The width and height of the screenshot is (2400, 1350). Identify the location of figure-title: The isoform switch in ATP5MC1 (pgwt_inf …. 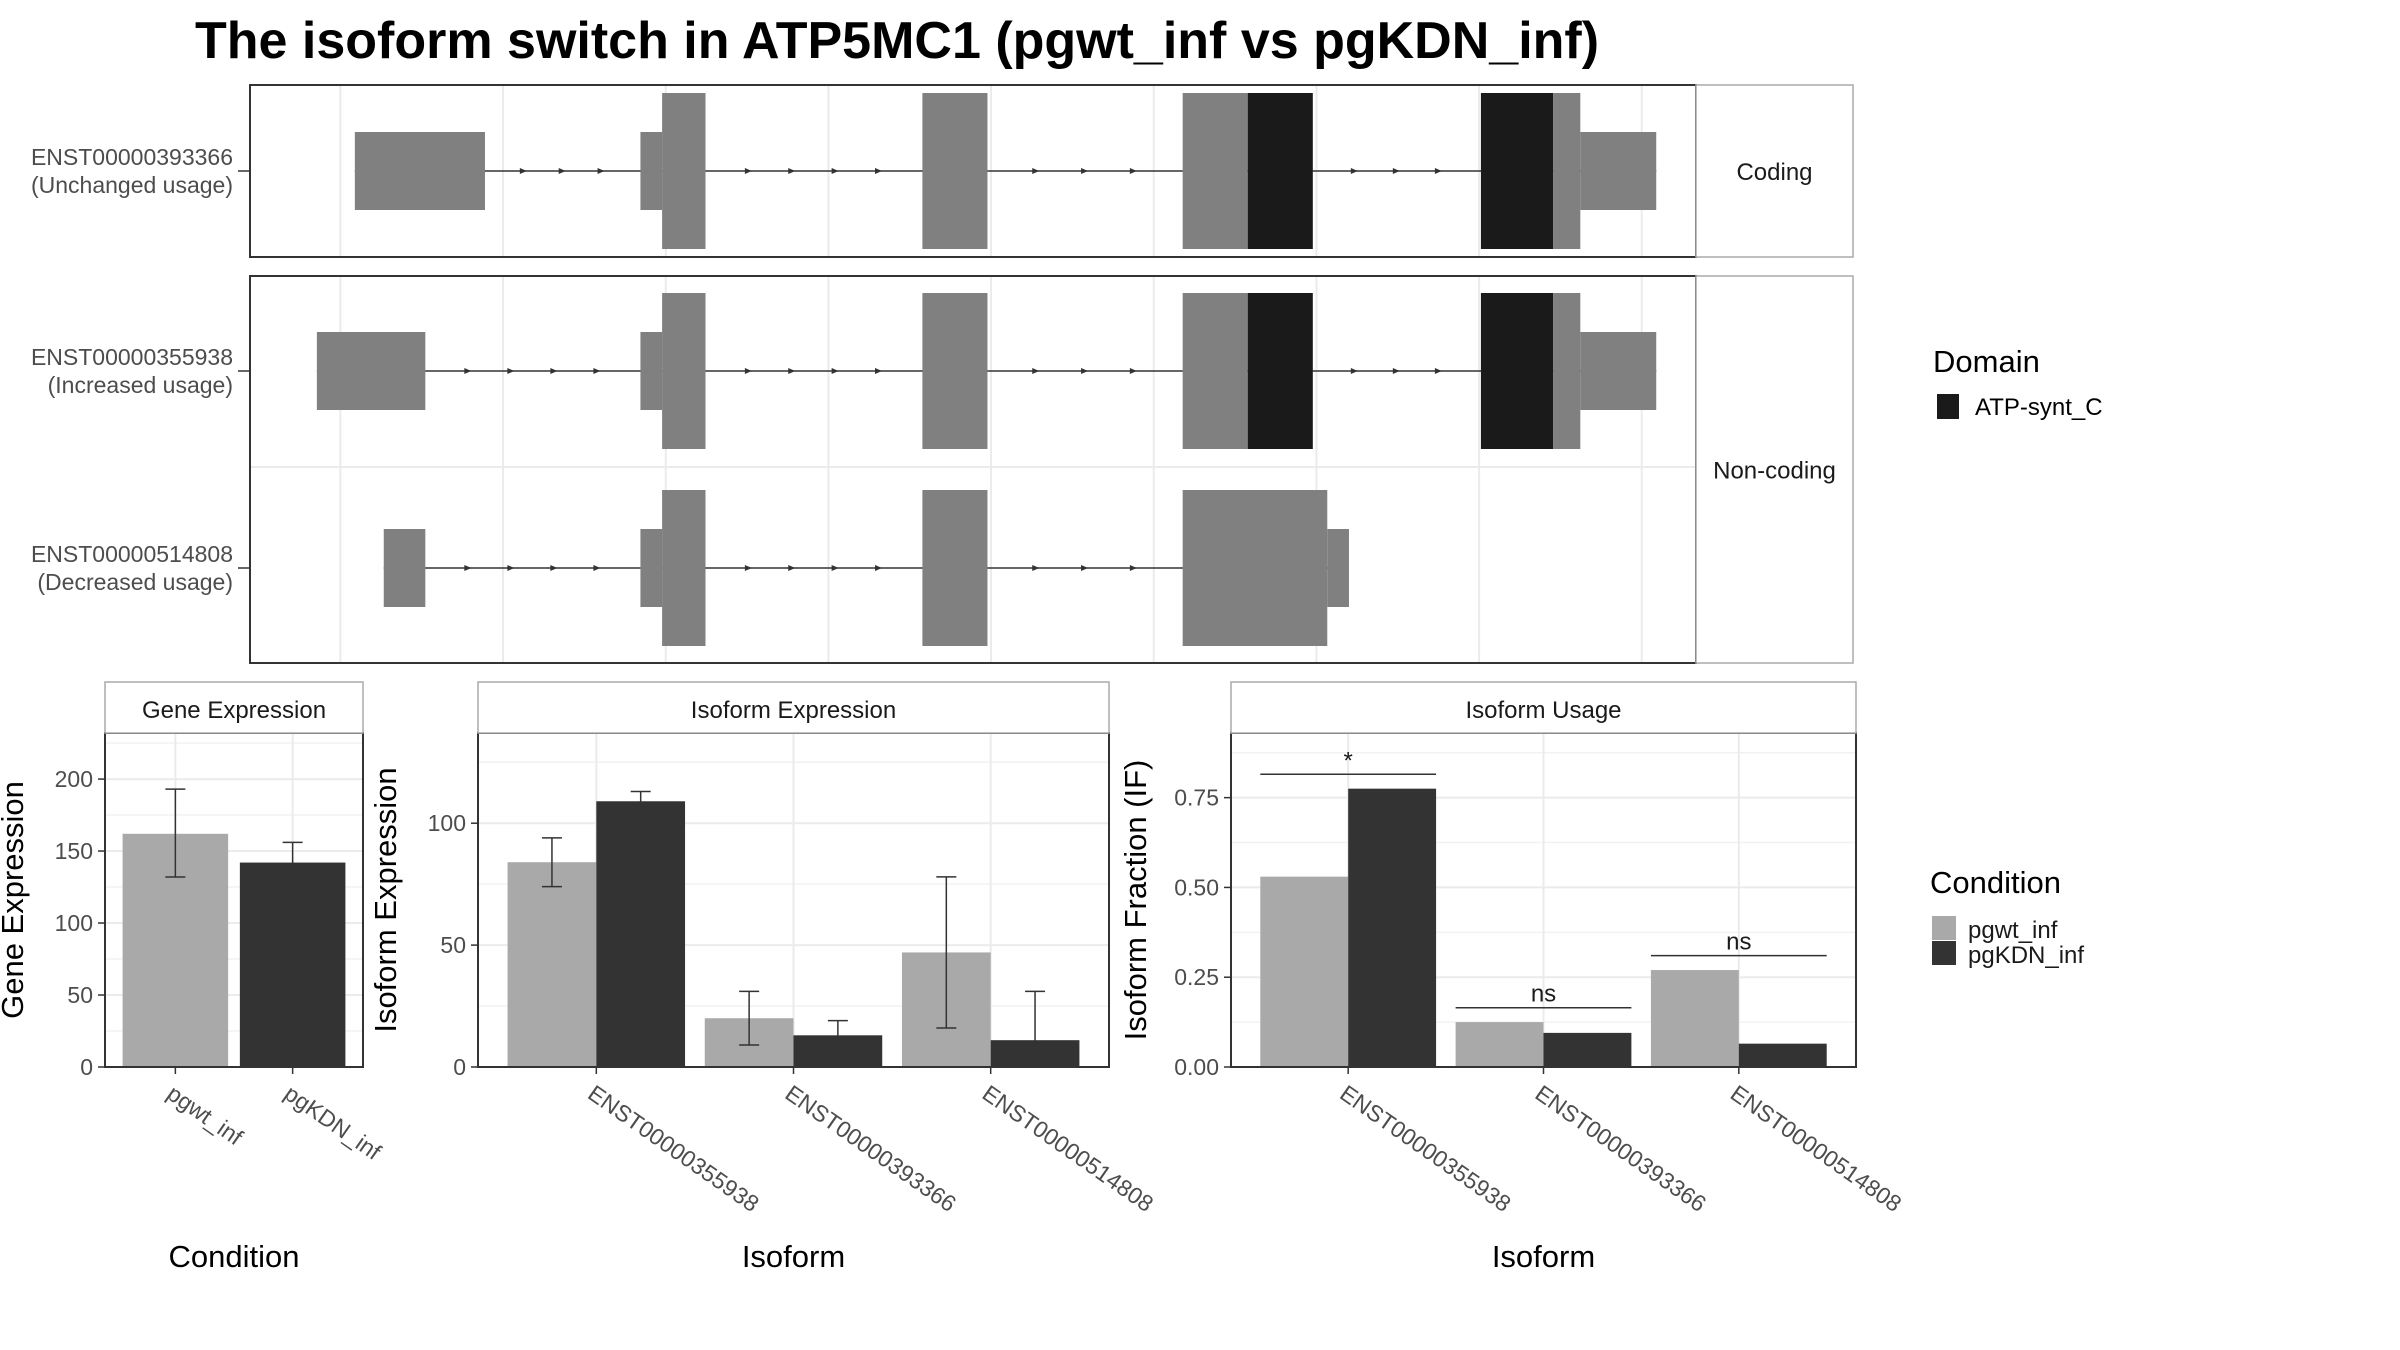
(897, 41).